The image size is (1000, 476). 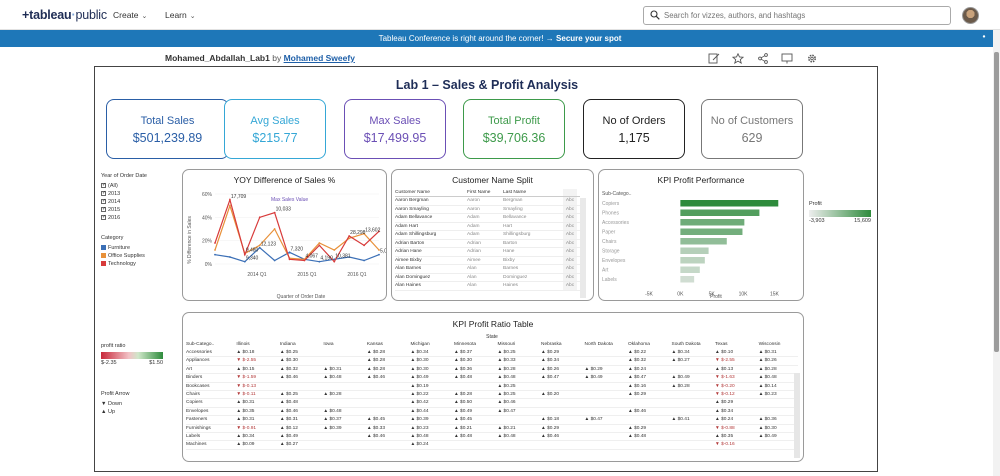 I want to click on kpi-card-max-sales: Max Sales $17,499.95, so click(x=395, y=129).